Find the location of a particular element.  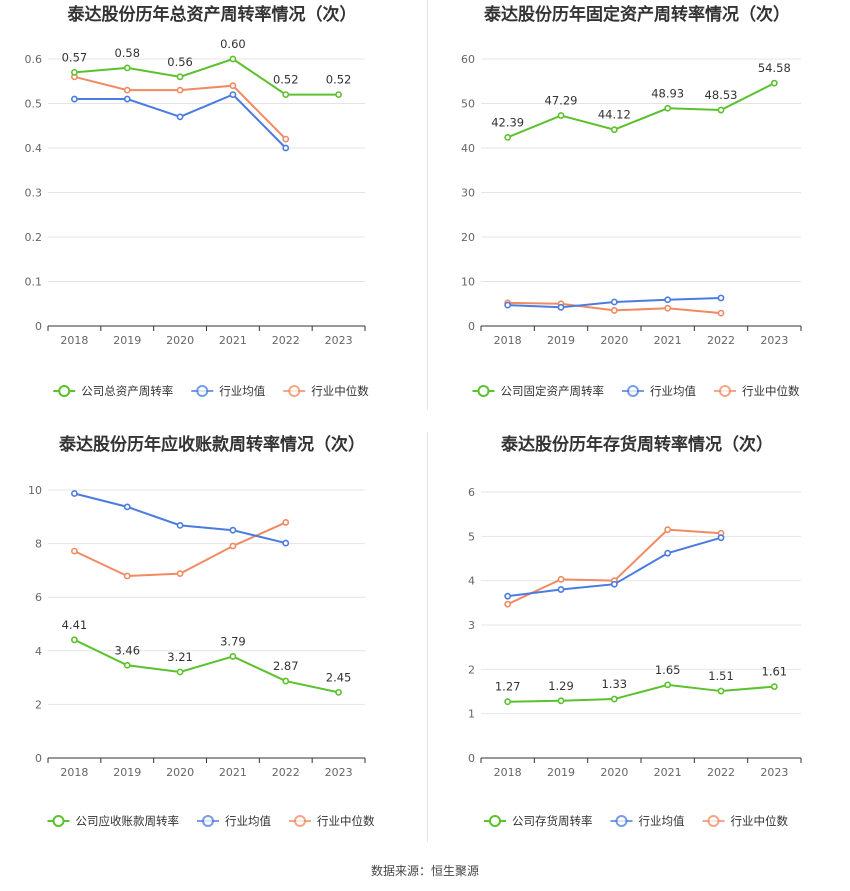

legend-item: 公司应收账款周转率 is located at coordinates (113, 821).